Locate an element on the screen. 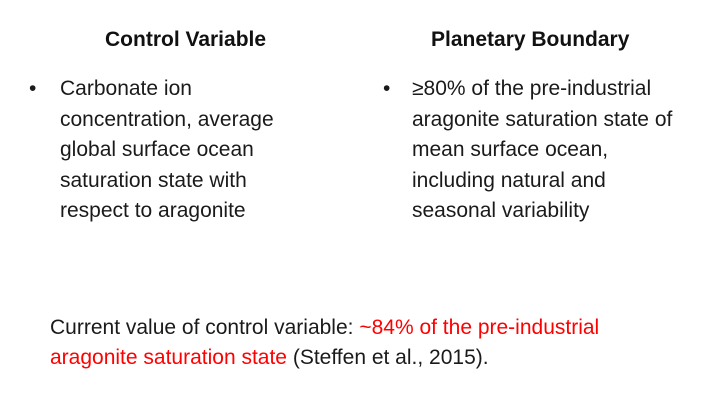  citation: (Steffen et al., 2015). is located at coordinates (388, 357).